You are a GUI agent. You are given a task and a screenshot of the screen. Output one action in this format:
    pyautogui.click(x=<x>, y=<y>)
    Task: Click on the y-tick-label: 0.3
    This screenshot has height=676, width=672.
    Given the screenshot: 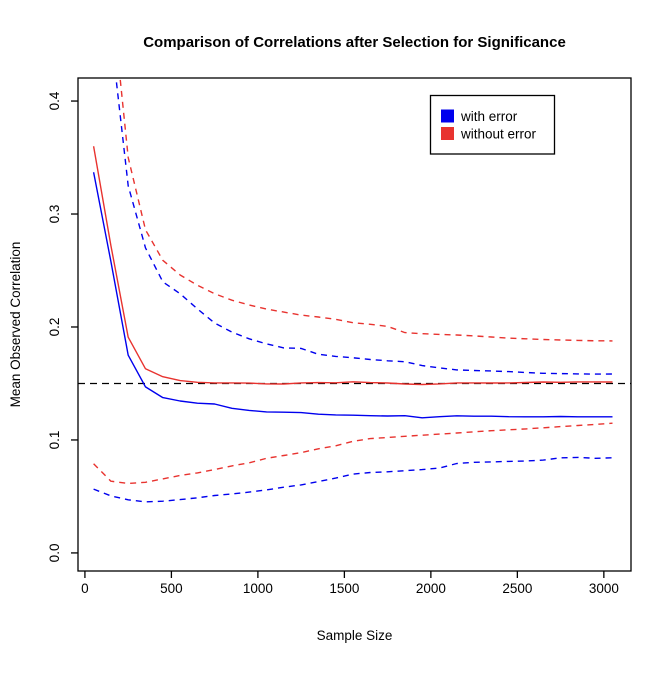 What is the action you would take?
    pyautogui.click(x=54, y=214)
    